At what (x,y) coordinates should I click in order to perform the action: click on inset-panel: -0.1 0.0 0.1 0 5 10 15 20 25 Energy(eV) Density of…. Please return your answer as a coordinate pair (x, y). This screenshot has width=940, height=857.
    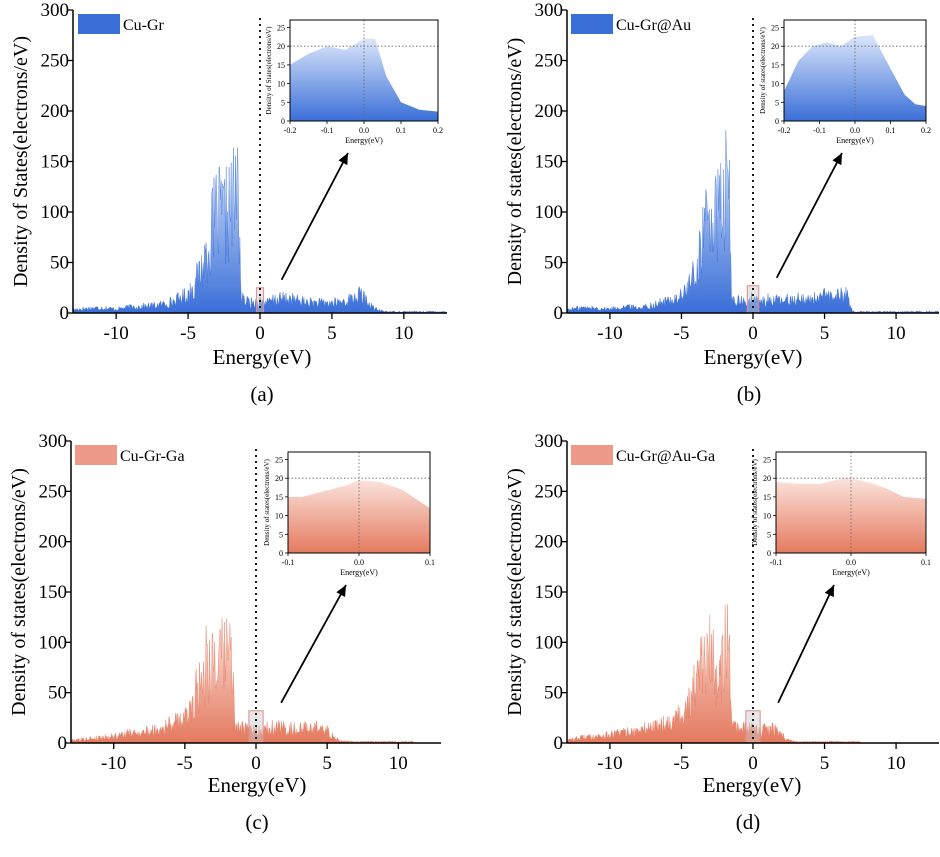
    Looking at the image, I should click on (349, 514).